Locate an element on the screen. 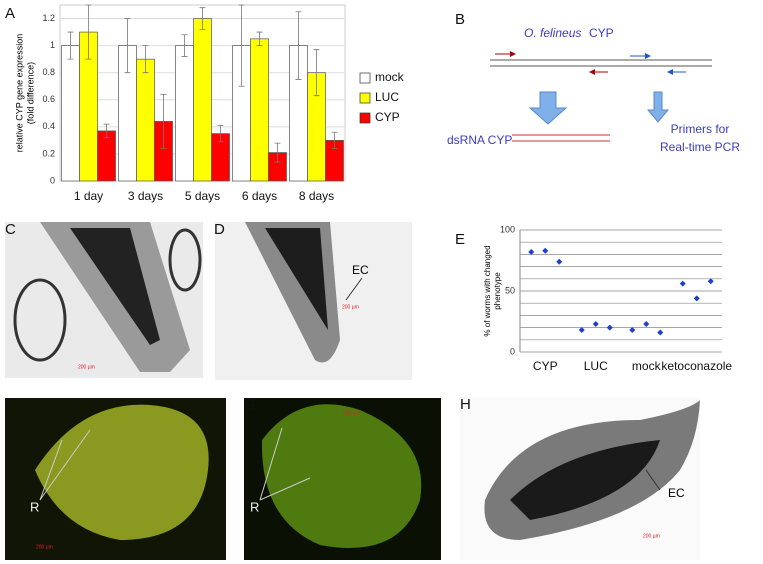  panel-label: F is located at coordinates (9, 404).